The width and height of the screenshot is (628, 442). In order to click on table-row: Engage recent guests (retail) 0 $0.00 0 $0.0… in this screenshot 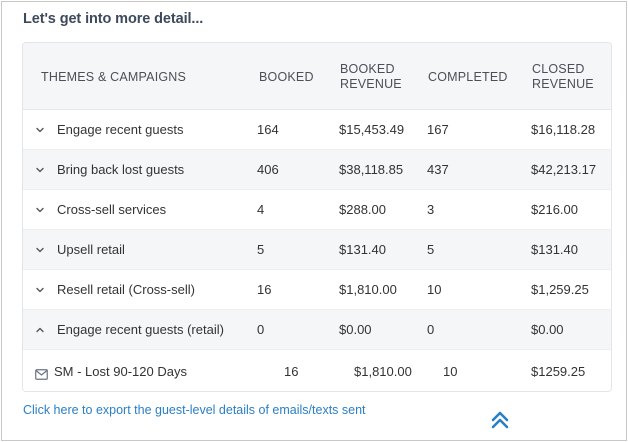, I will do `click(317, 330)`.